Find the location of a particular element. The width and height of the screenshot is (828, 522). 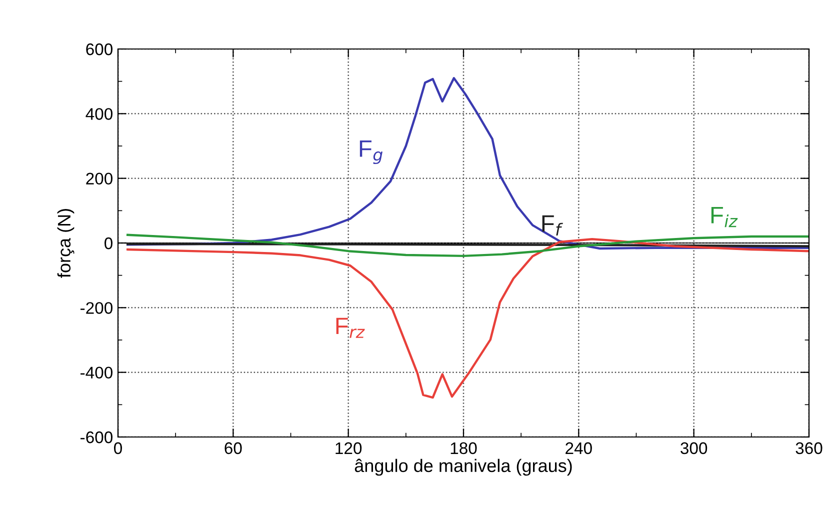

y-tick-label: 400 is located at coordinates (99, 114).